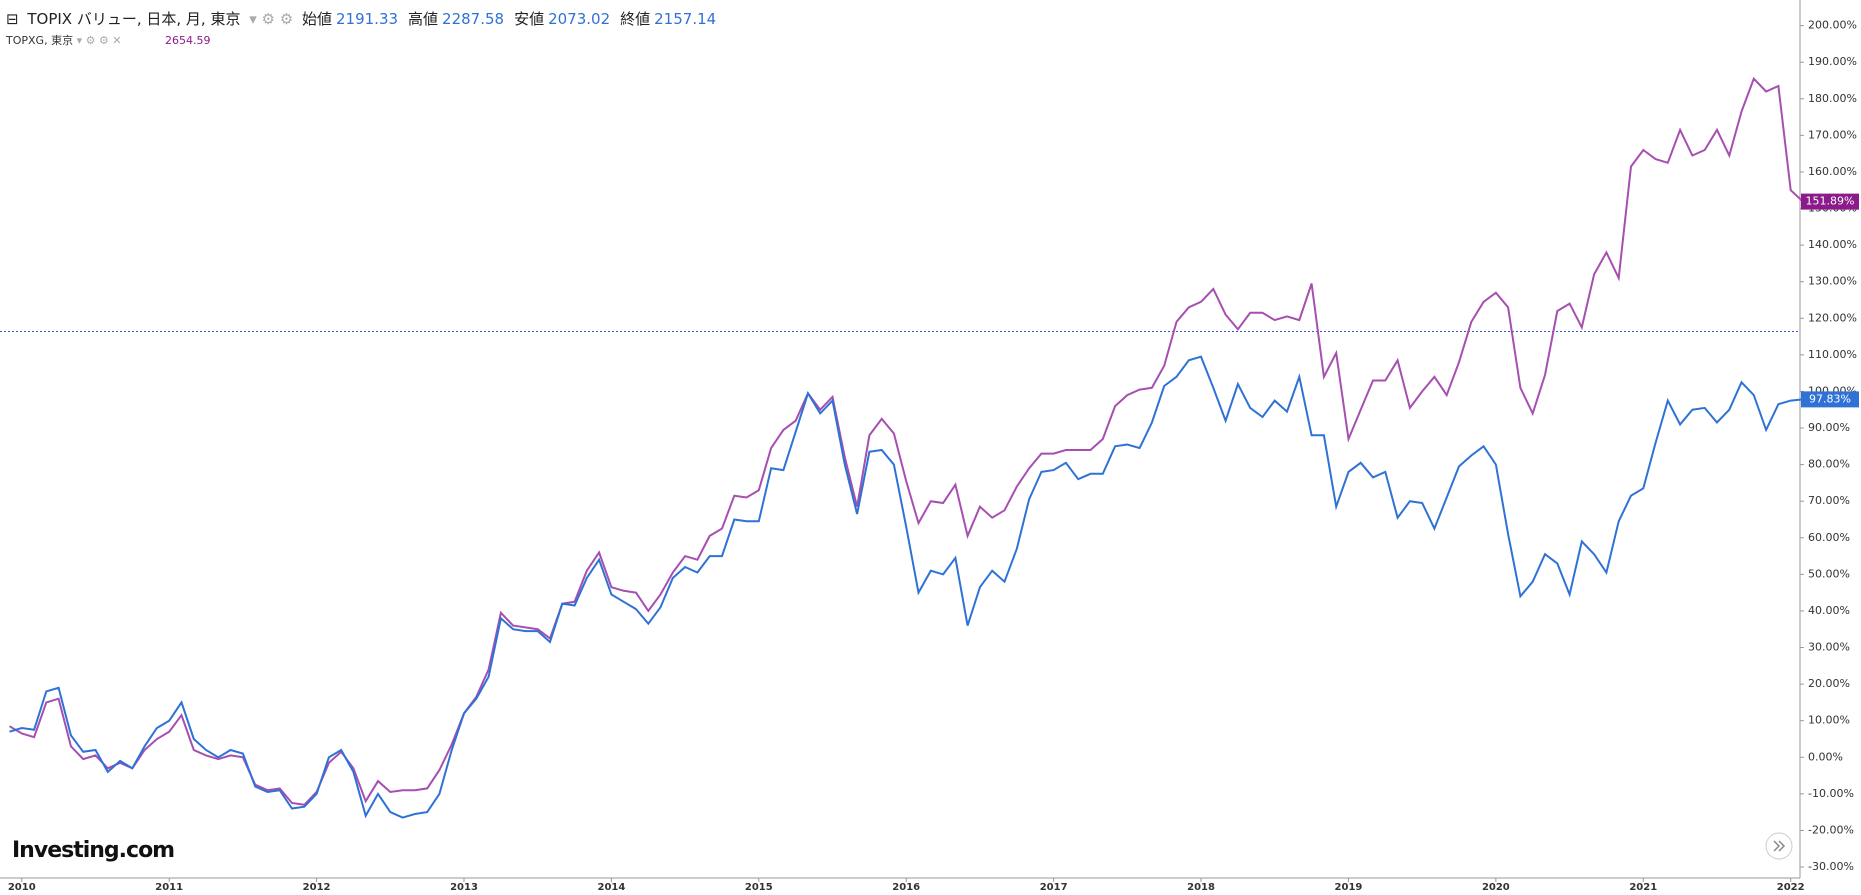  I want to click on y-tick-label: 60.00%, so click(1829, 537).